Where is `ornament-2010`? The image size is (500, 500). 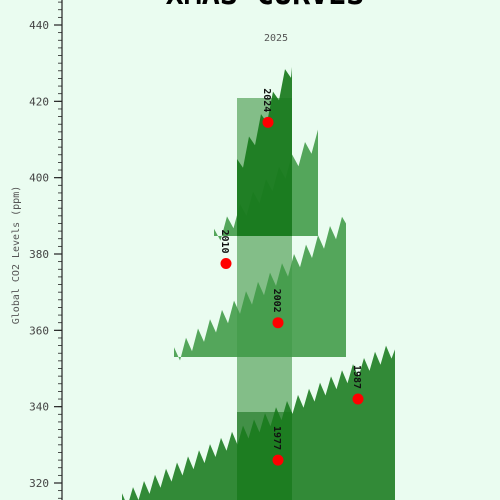 ornament-2010 is located at coordinates (226, 264).